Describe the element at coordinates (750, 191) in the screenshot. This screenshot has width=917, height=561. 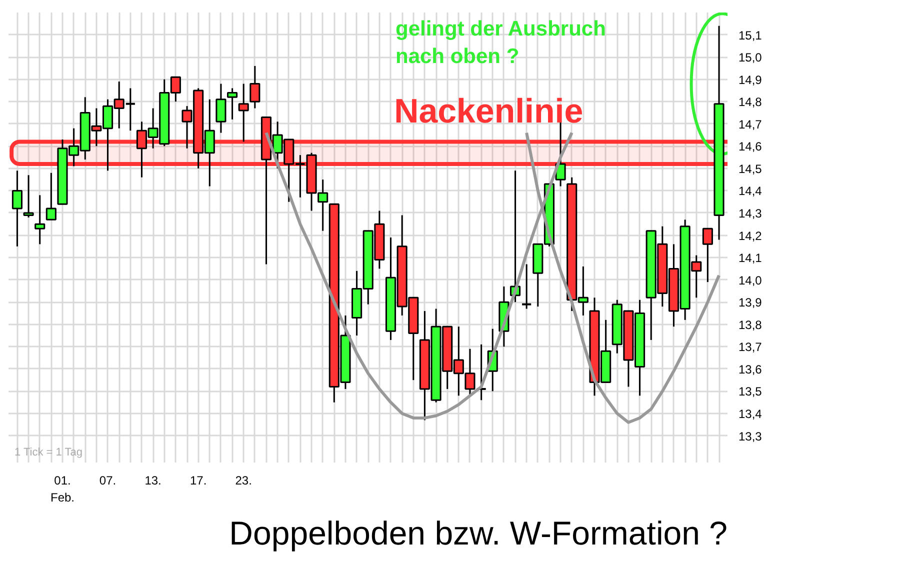
I see `y-tick-label: 14,4` at that location.